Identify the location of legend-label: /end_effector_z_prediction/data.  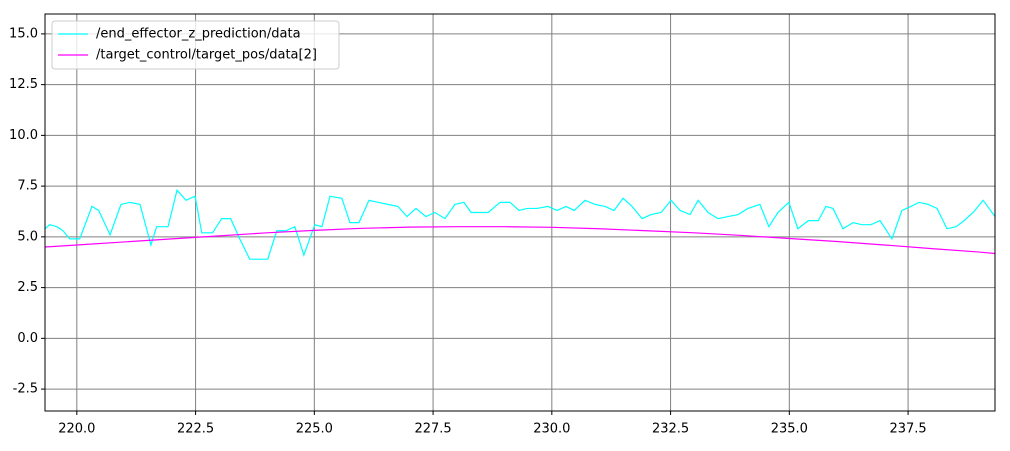
(198, 34).